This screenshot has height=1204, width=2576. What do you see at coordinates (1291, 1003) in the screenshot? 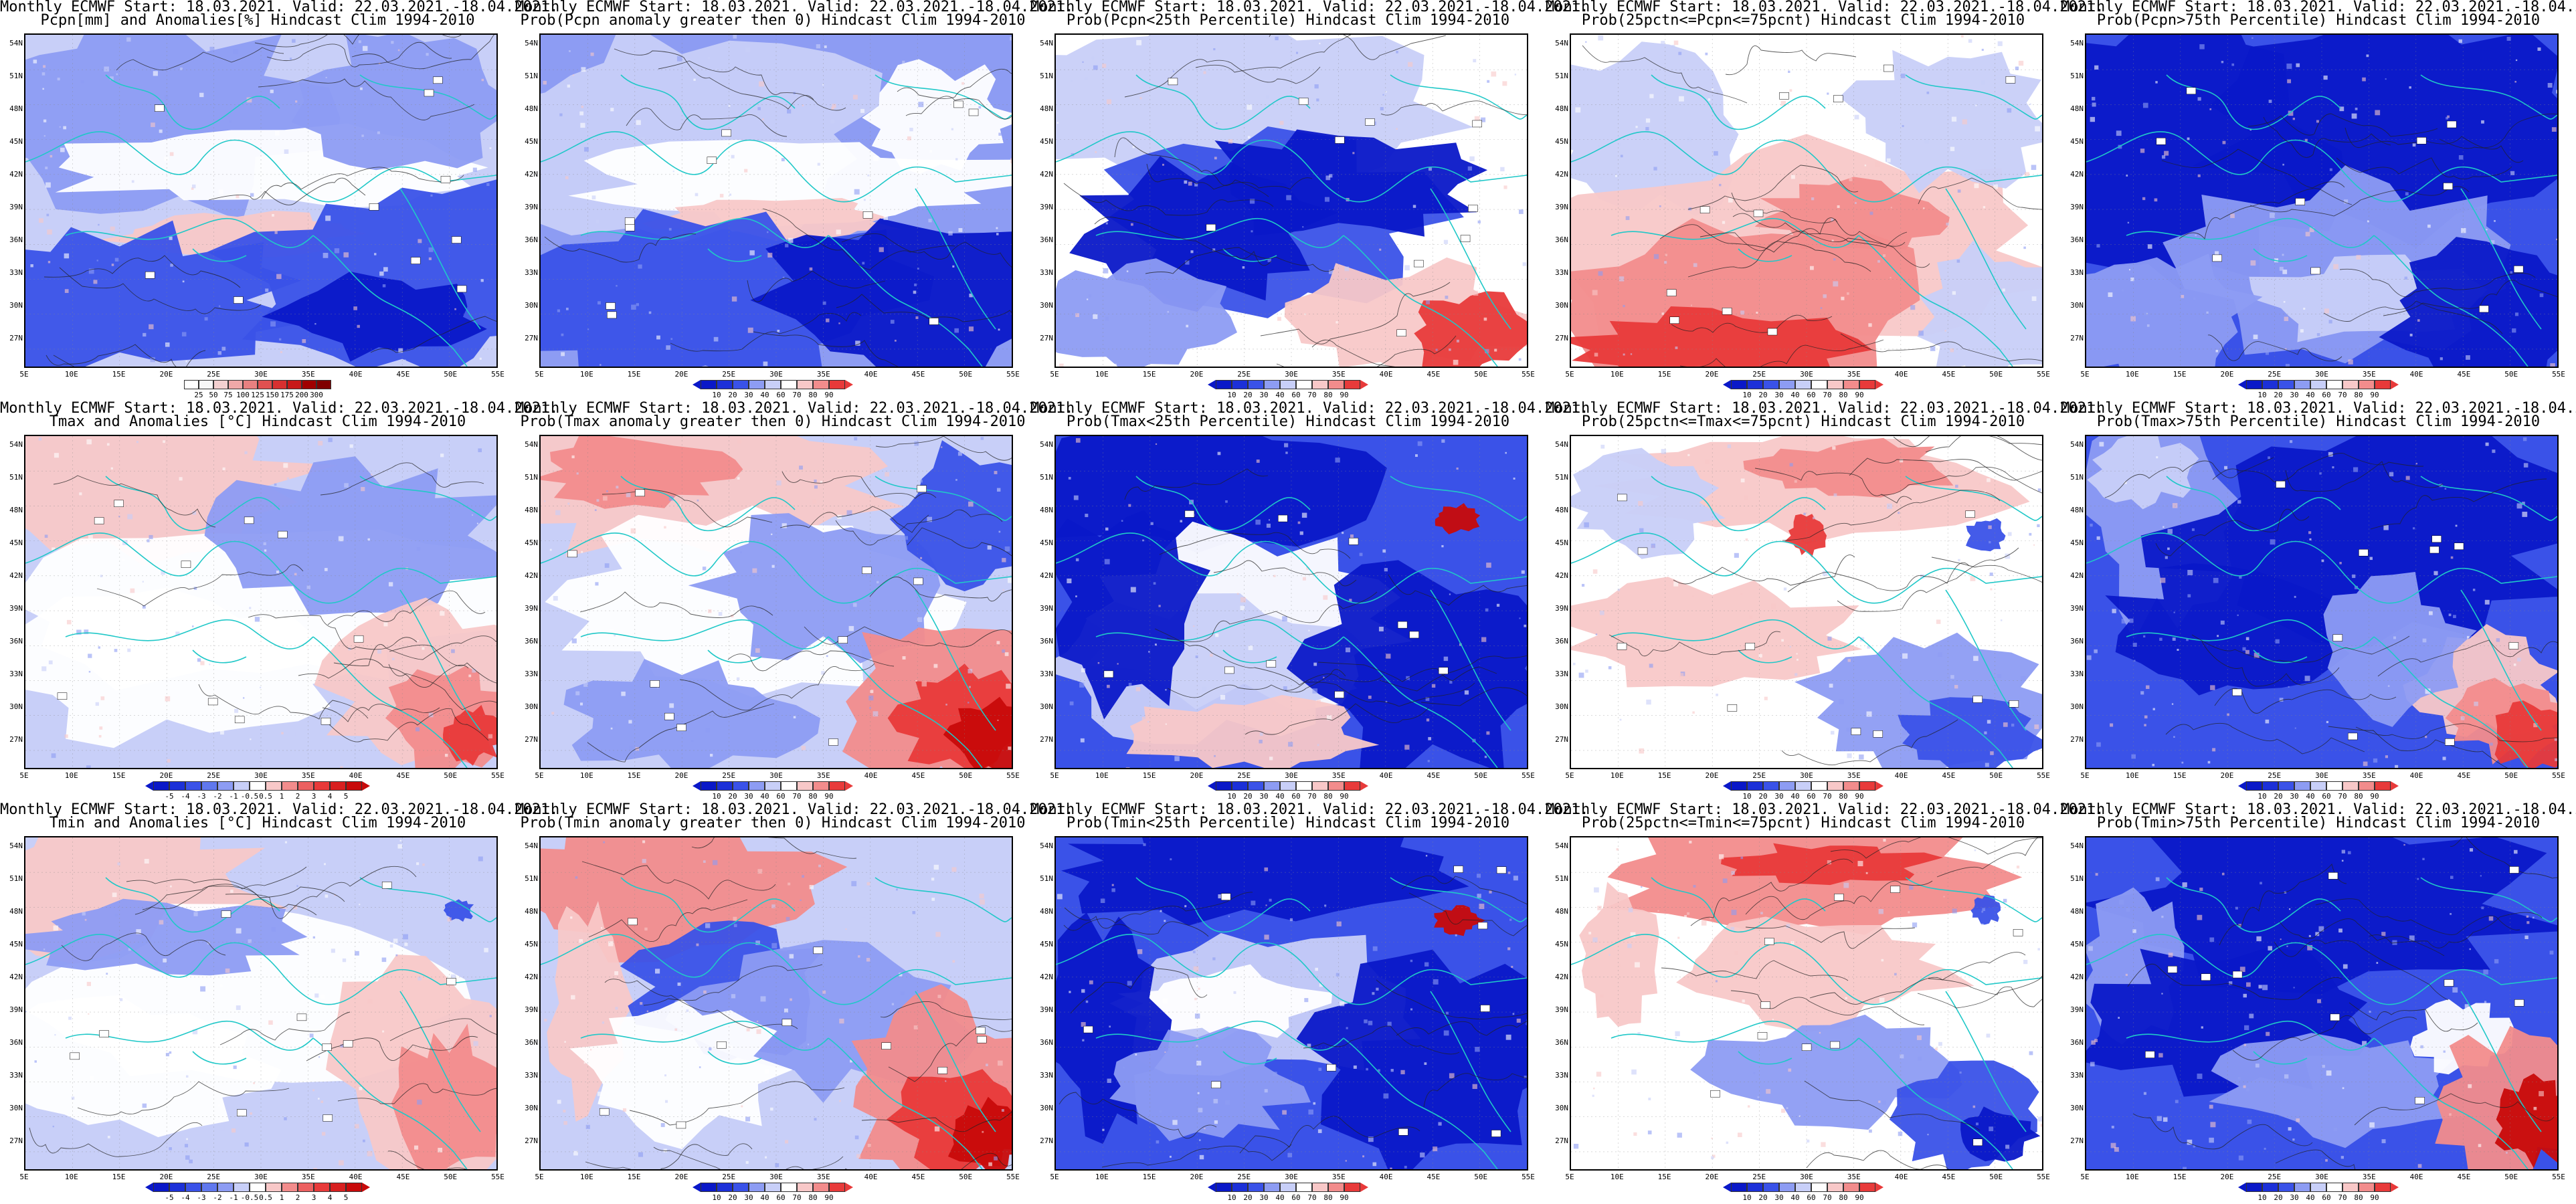
I see `map-field` at bounding box center [1291, 1003].